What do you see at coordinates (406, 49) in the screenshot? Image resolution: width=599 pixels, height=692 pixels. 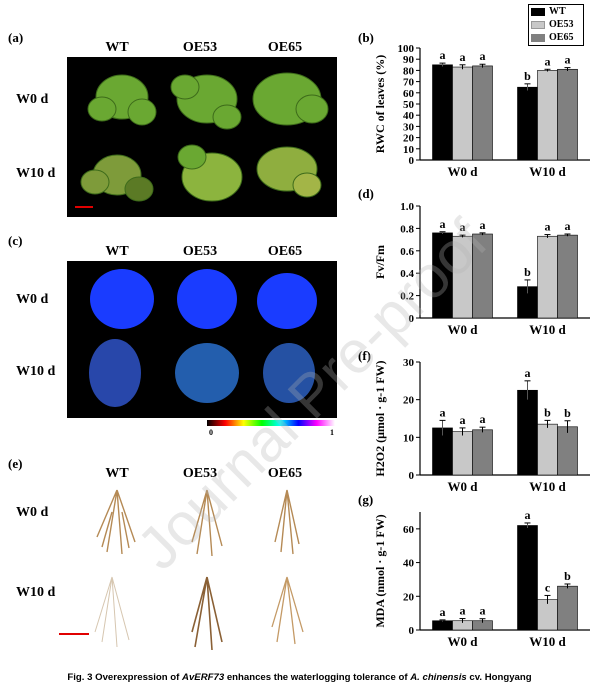 I see `panel-b-ytick-label: 100` at bounding box center [406, 49].